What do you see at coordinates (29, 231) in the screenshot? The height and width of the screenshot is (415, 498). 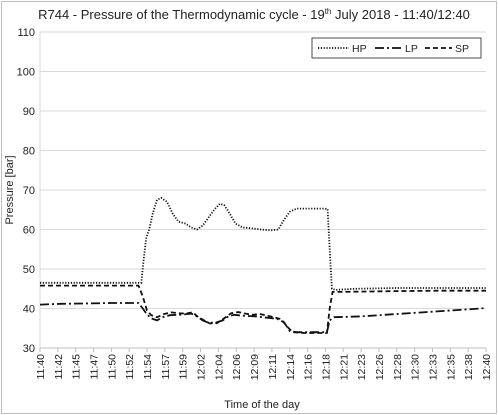 I see `y-tick-label: 60` at bounding box center [29, 231].